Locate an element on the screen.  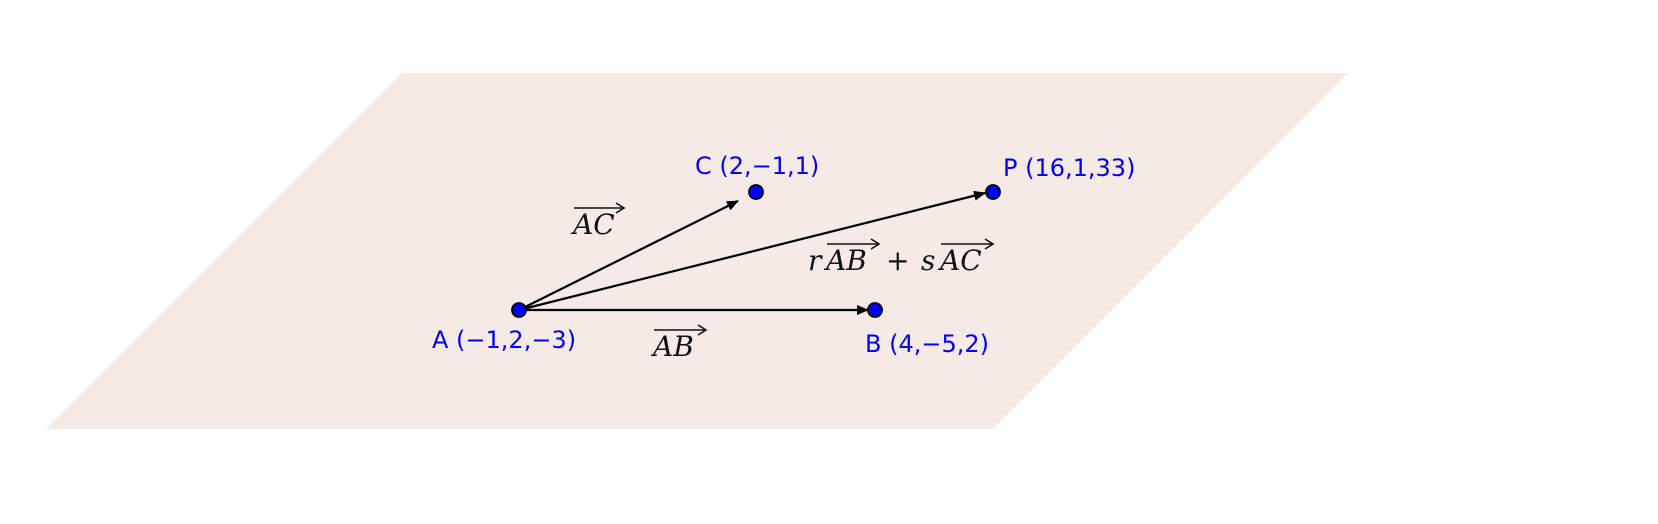
point-c-label: C (2,−1,1) is located at coordinates (757, 166).